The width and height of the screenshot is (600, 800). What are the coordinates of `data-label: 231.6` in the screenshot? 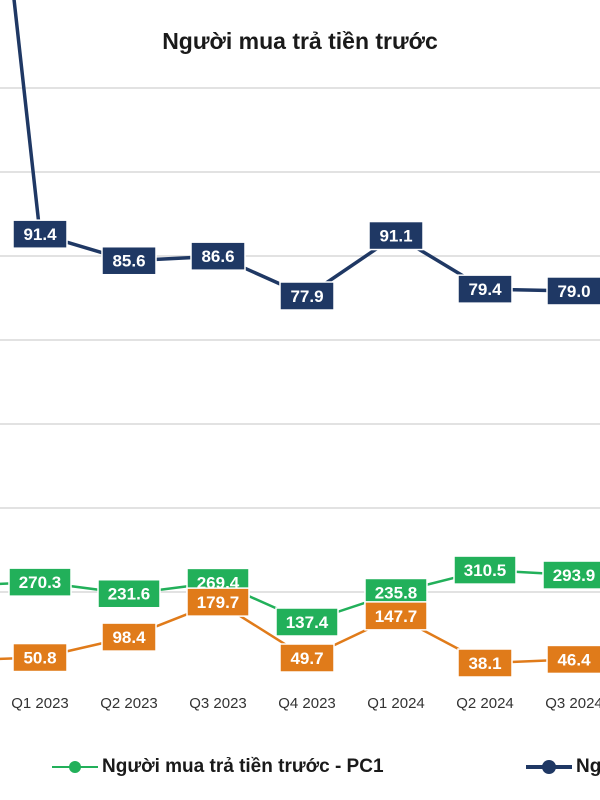 It's located at (129, 594).